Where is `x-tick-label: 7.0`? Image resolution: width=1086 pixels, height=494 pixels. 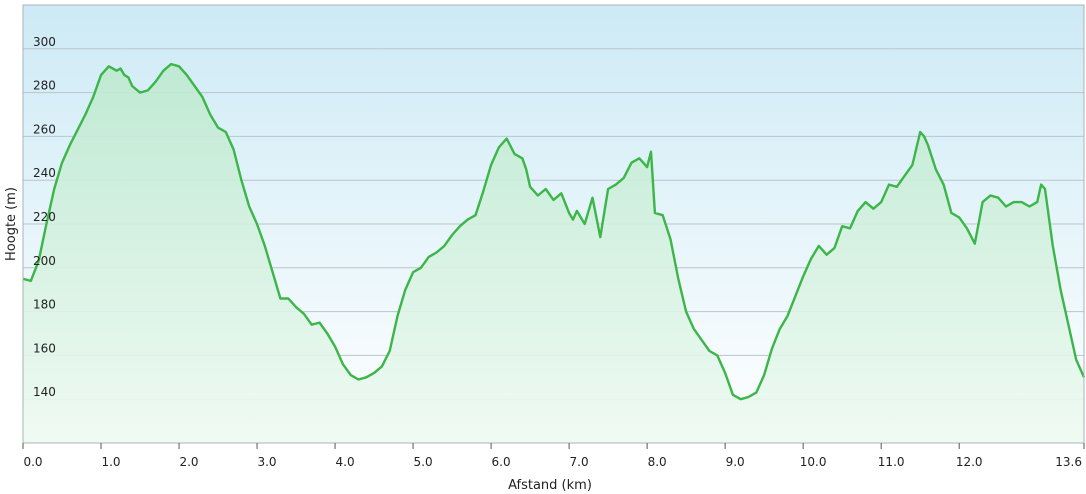 x-tick-label: 7.0 is located at coordinates (579, 462).